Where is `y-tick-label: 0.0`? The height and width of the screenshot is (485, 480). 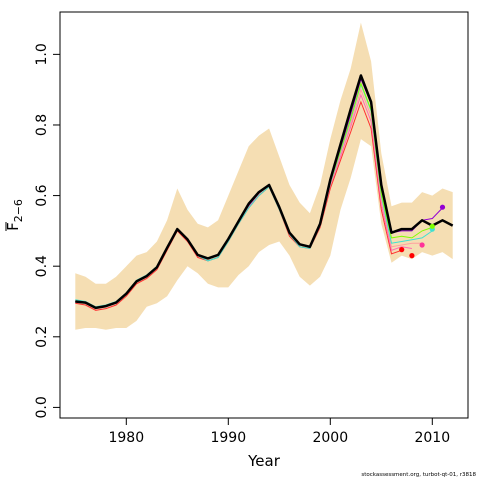
y-tick-label: 0.0 is located at coordinates (42, 407).